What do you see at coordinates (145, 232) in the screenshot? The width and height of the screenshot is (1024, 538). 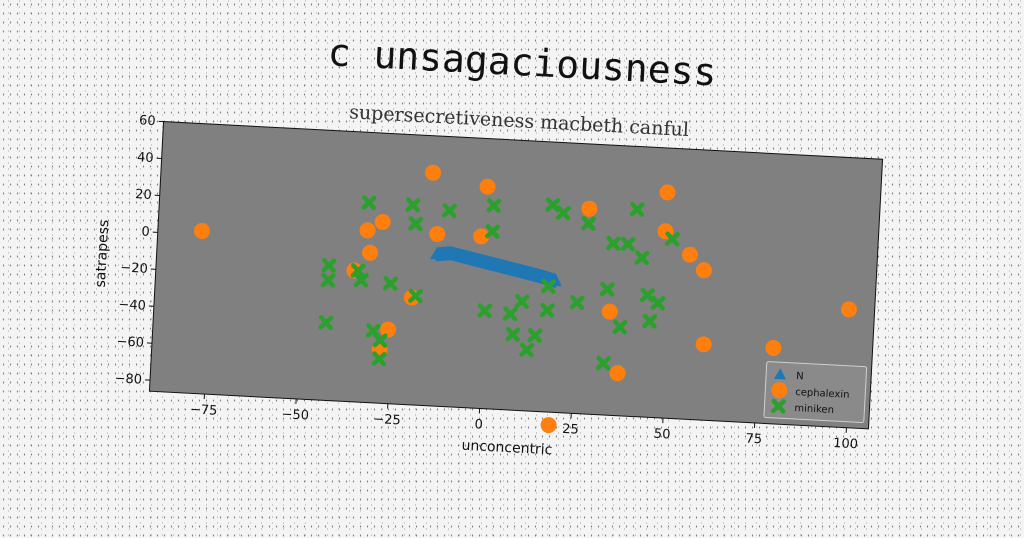 I see `y-tick-label: 0` at bounding box center [145, 232].